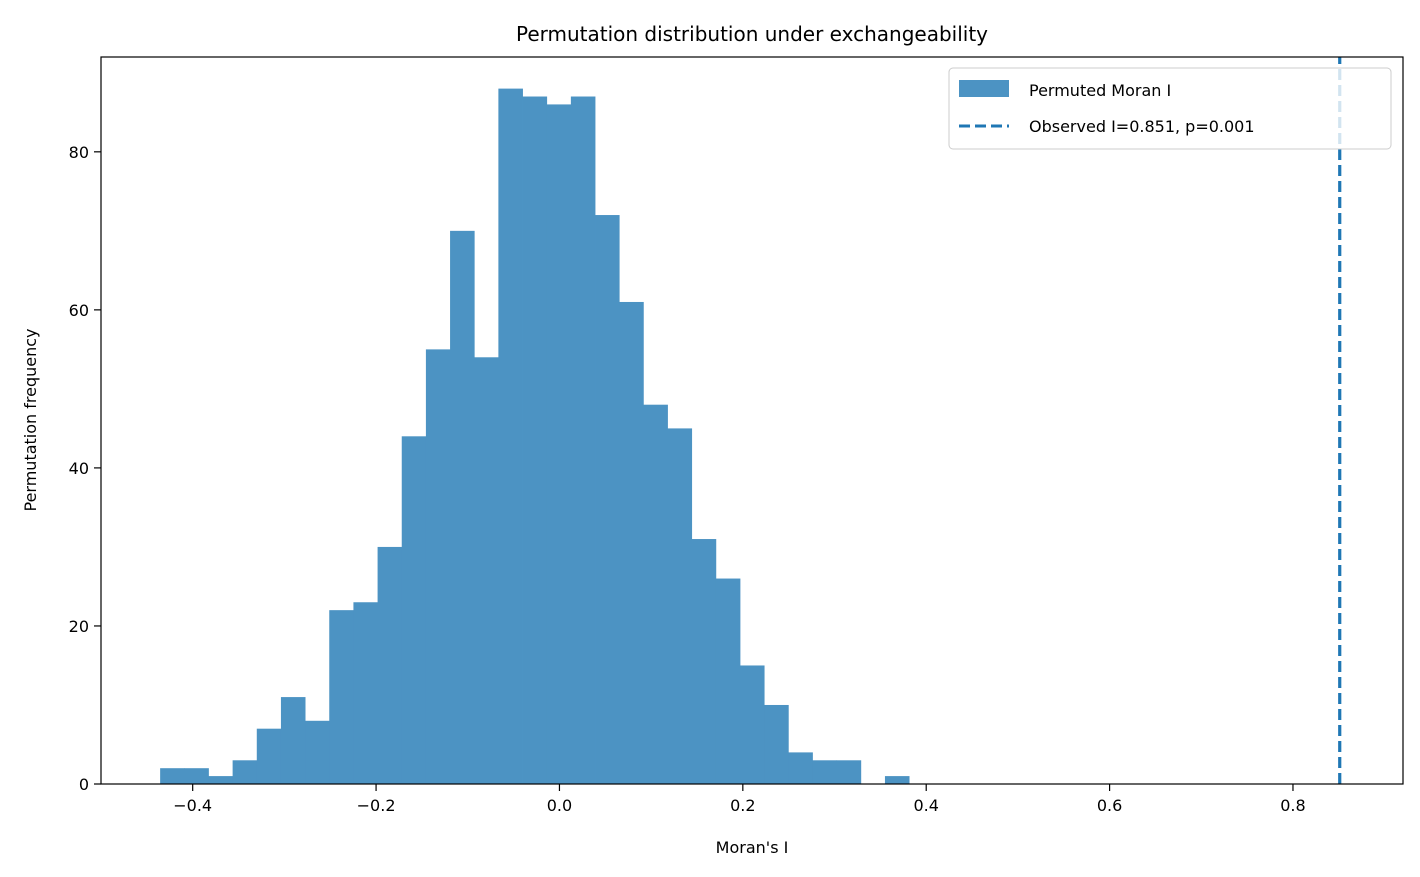 The width and height of the screenshot is (1420, 877). I want to click on x-axis-label: Moran's I, so click(752, 847).